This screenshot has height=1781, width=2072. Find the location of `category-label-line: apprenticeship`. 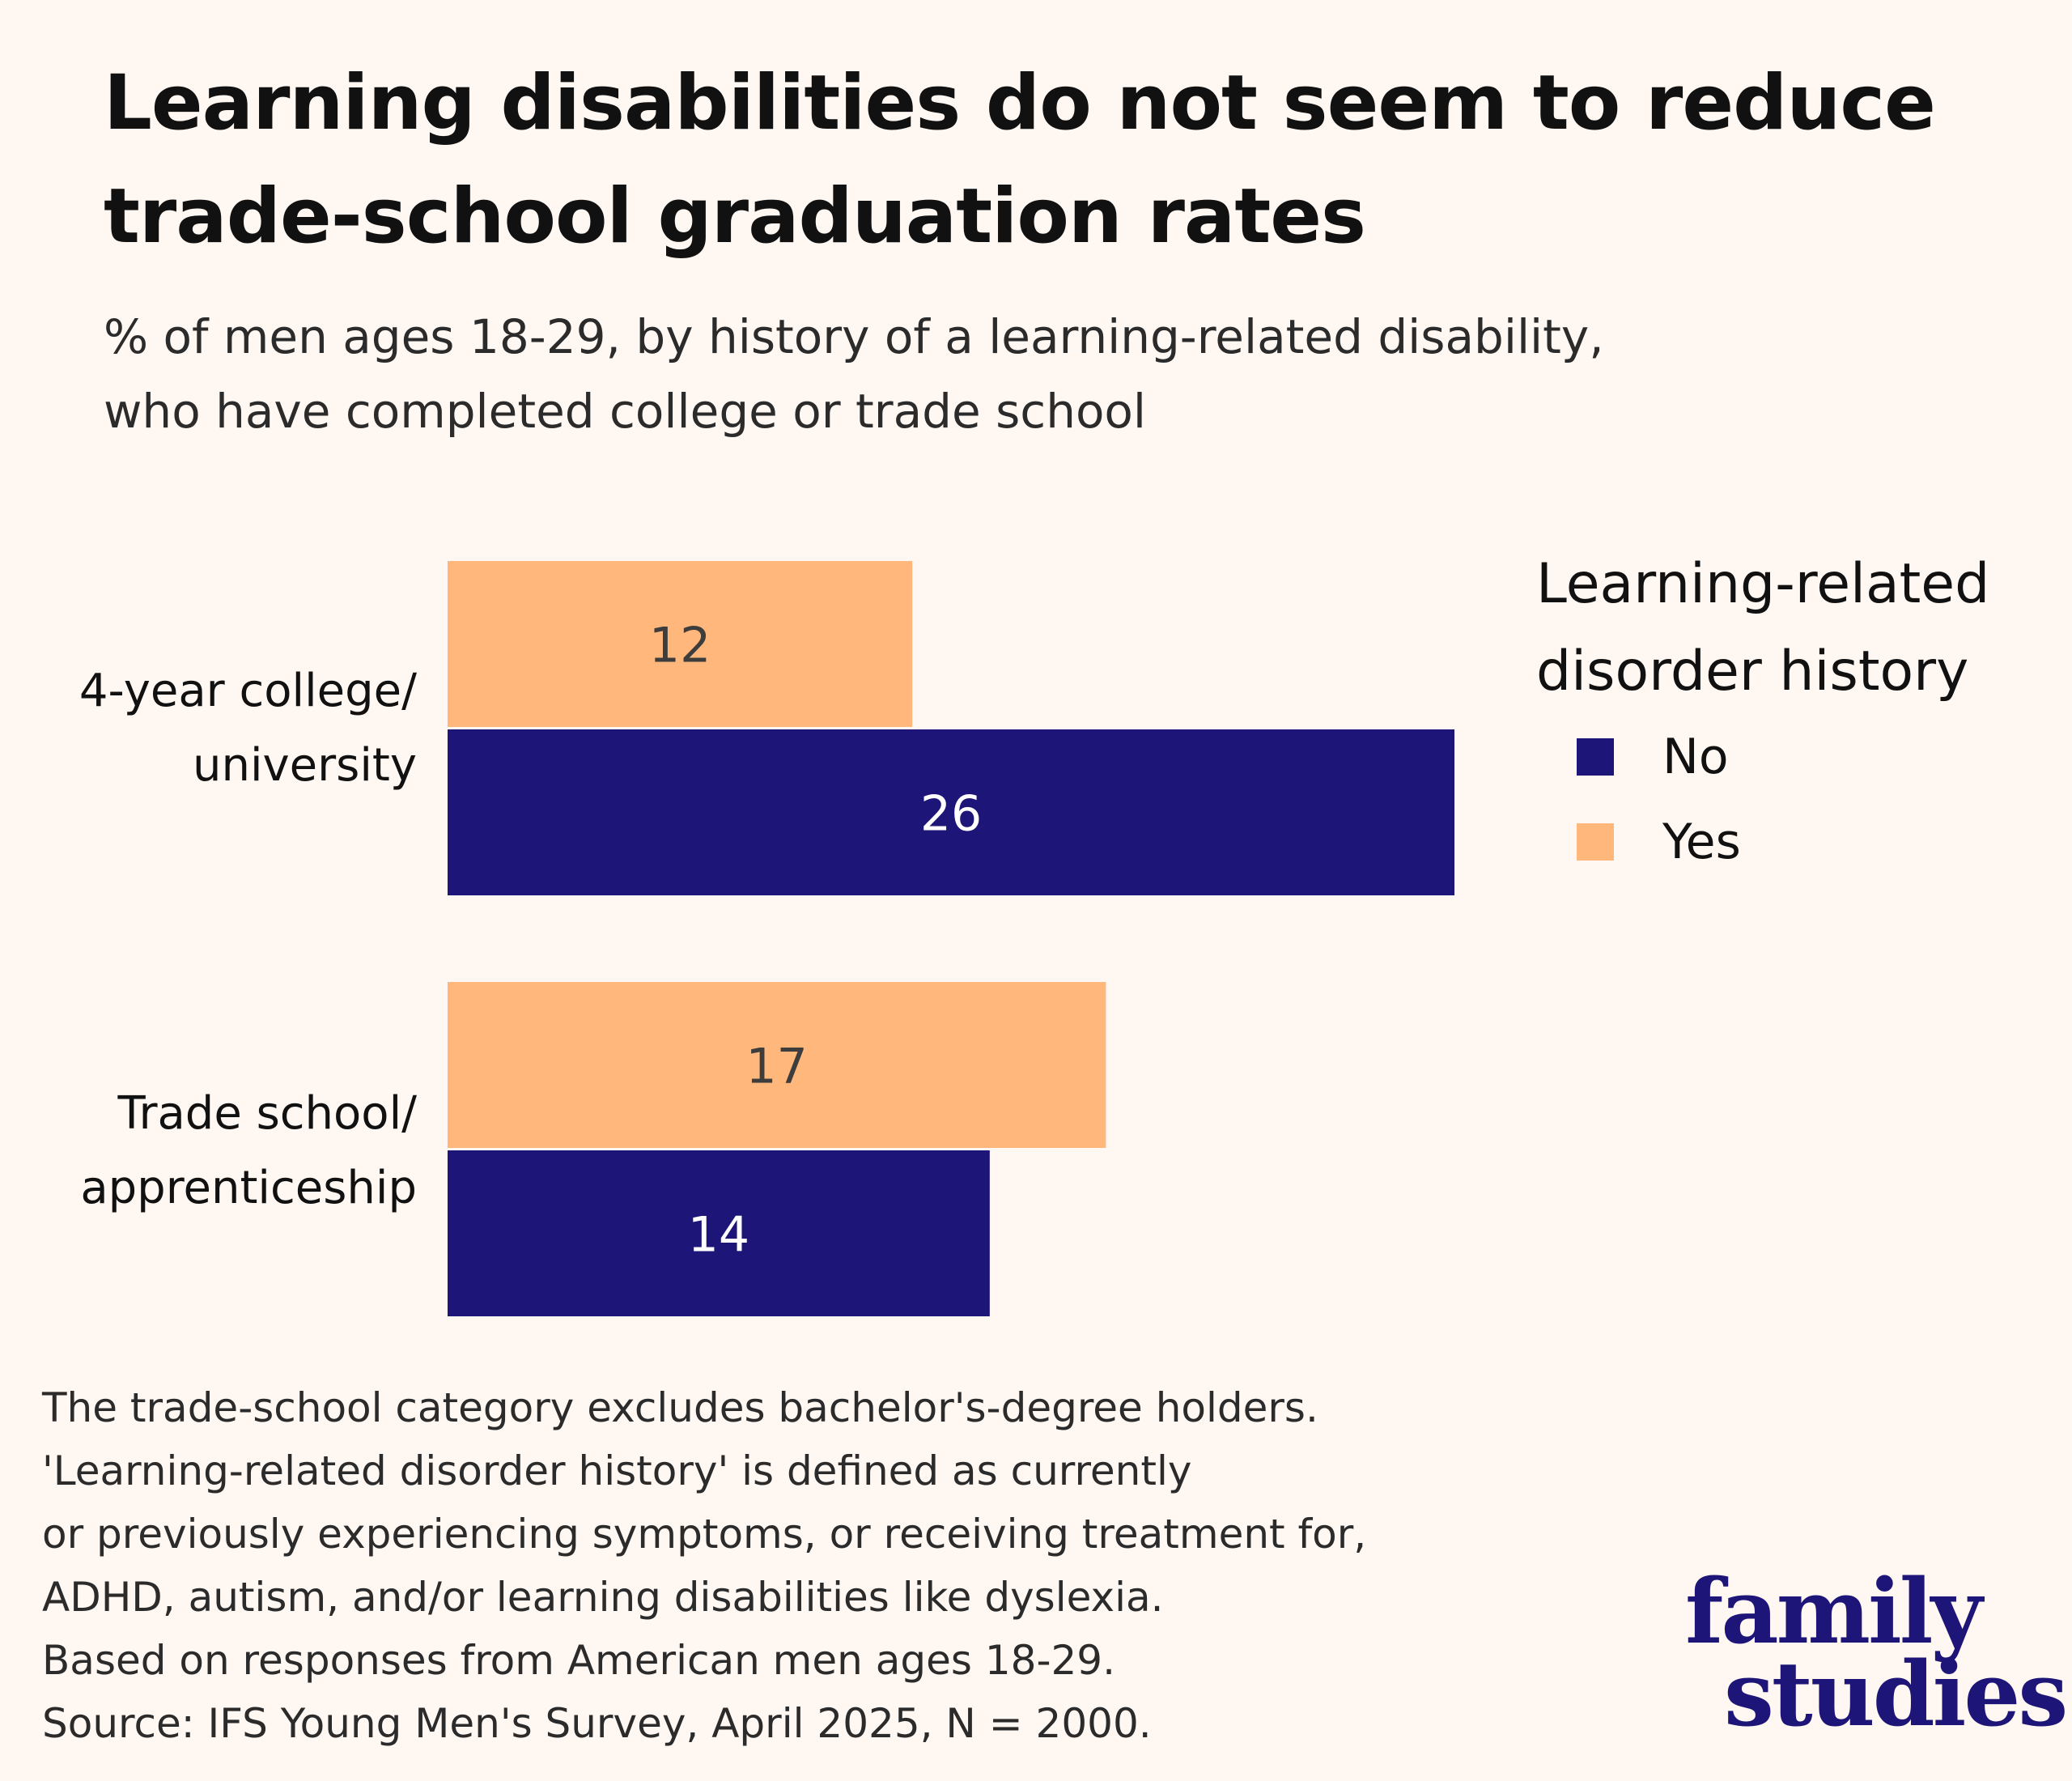

category-label-line: apprenticeship is located at coordinates (248, 1188).